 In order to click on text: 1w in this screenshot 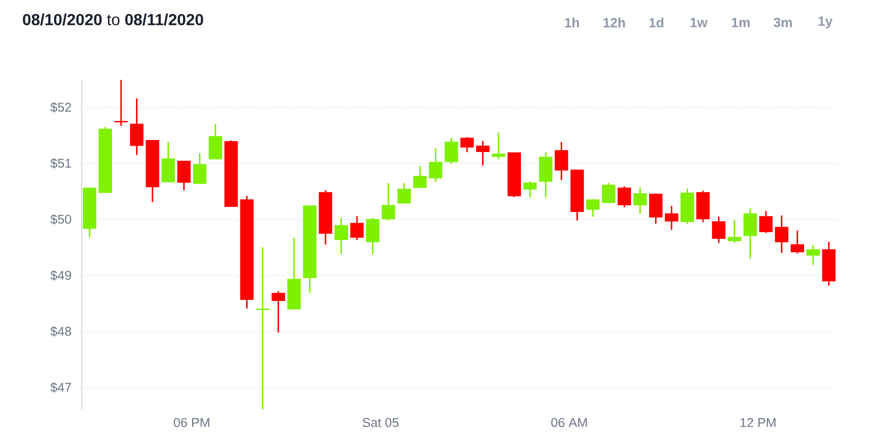, I will do `click(699, 23)`.